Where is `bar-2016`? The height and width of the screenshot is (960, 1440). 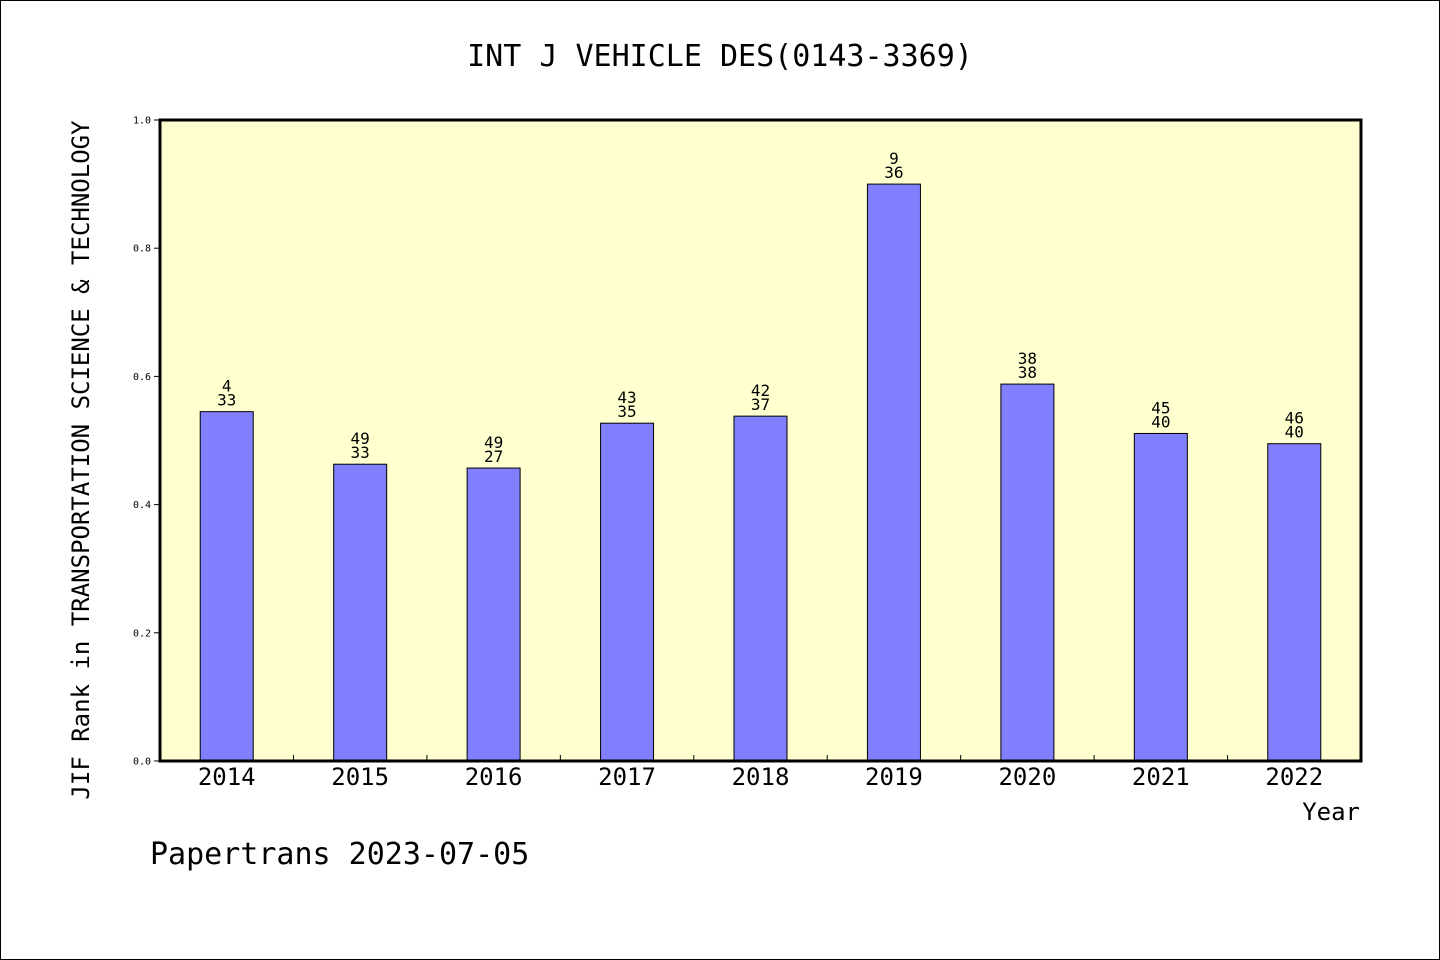
bar-2016 is located at coordinates (493, 614).